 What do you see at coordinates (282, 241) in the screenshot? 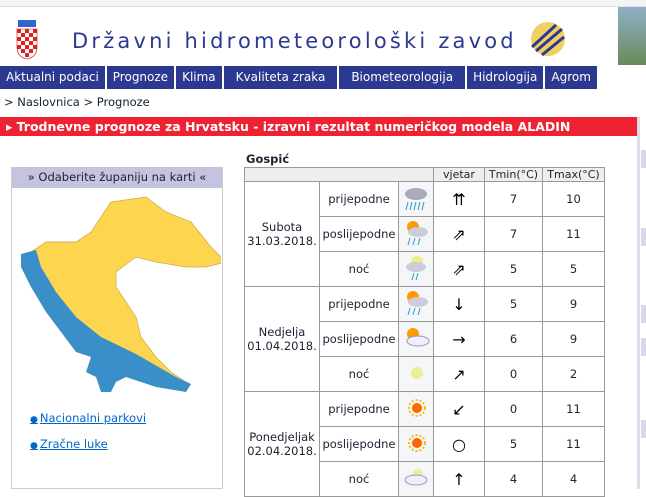
I see `day-date: 31.03.2018.` at bounding box center [282, 241].